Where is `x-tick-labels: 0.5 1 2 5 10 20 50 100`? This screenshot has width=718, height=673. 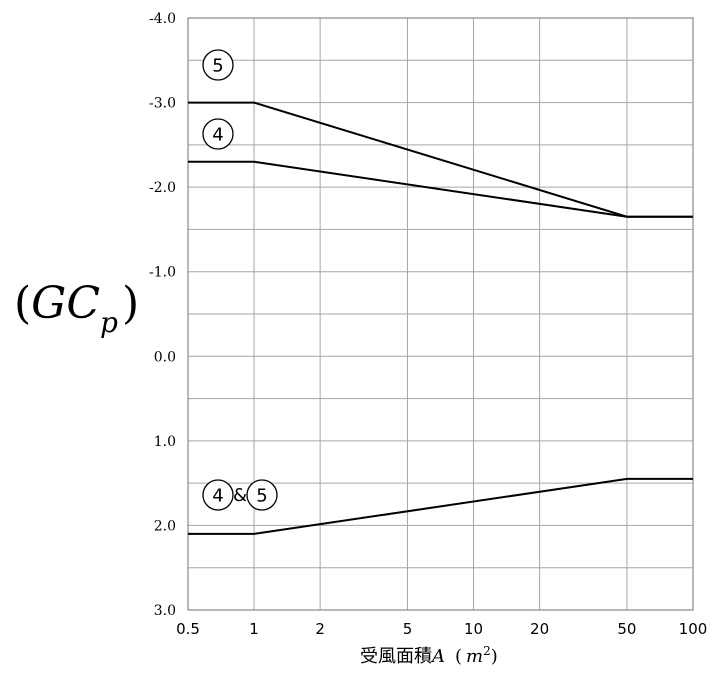 x-tick-labels: 0.5 1 2 5 10 20 50 100 is located at coordinates (441, 629).